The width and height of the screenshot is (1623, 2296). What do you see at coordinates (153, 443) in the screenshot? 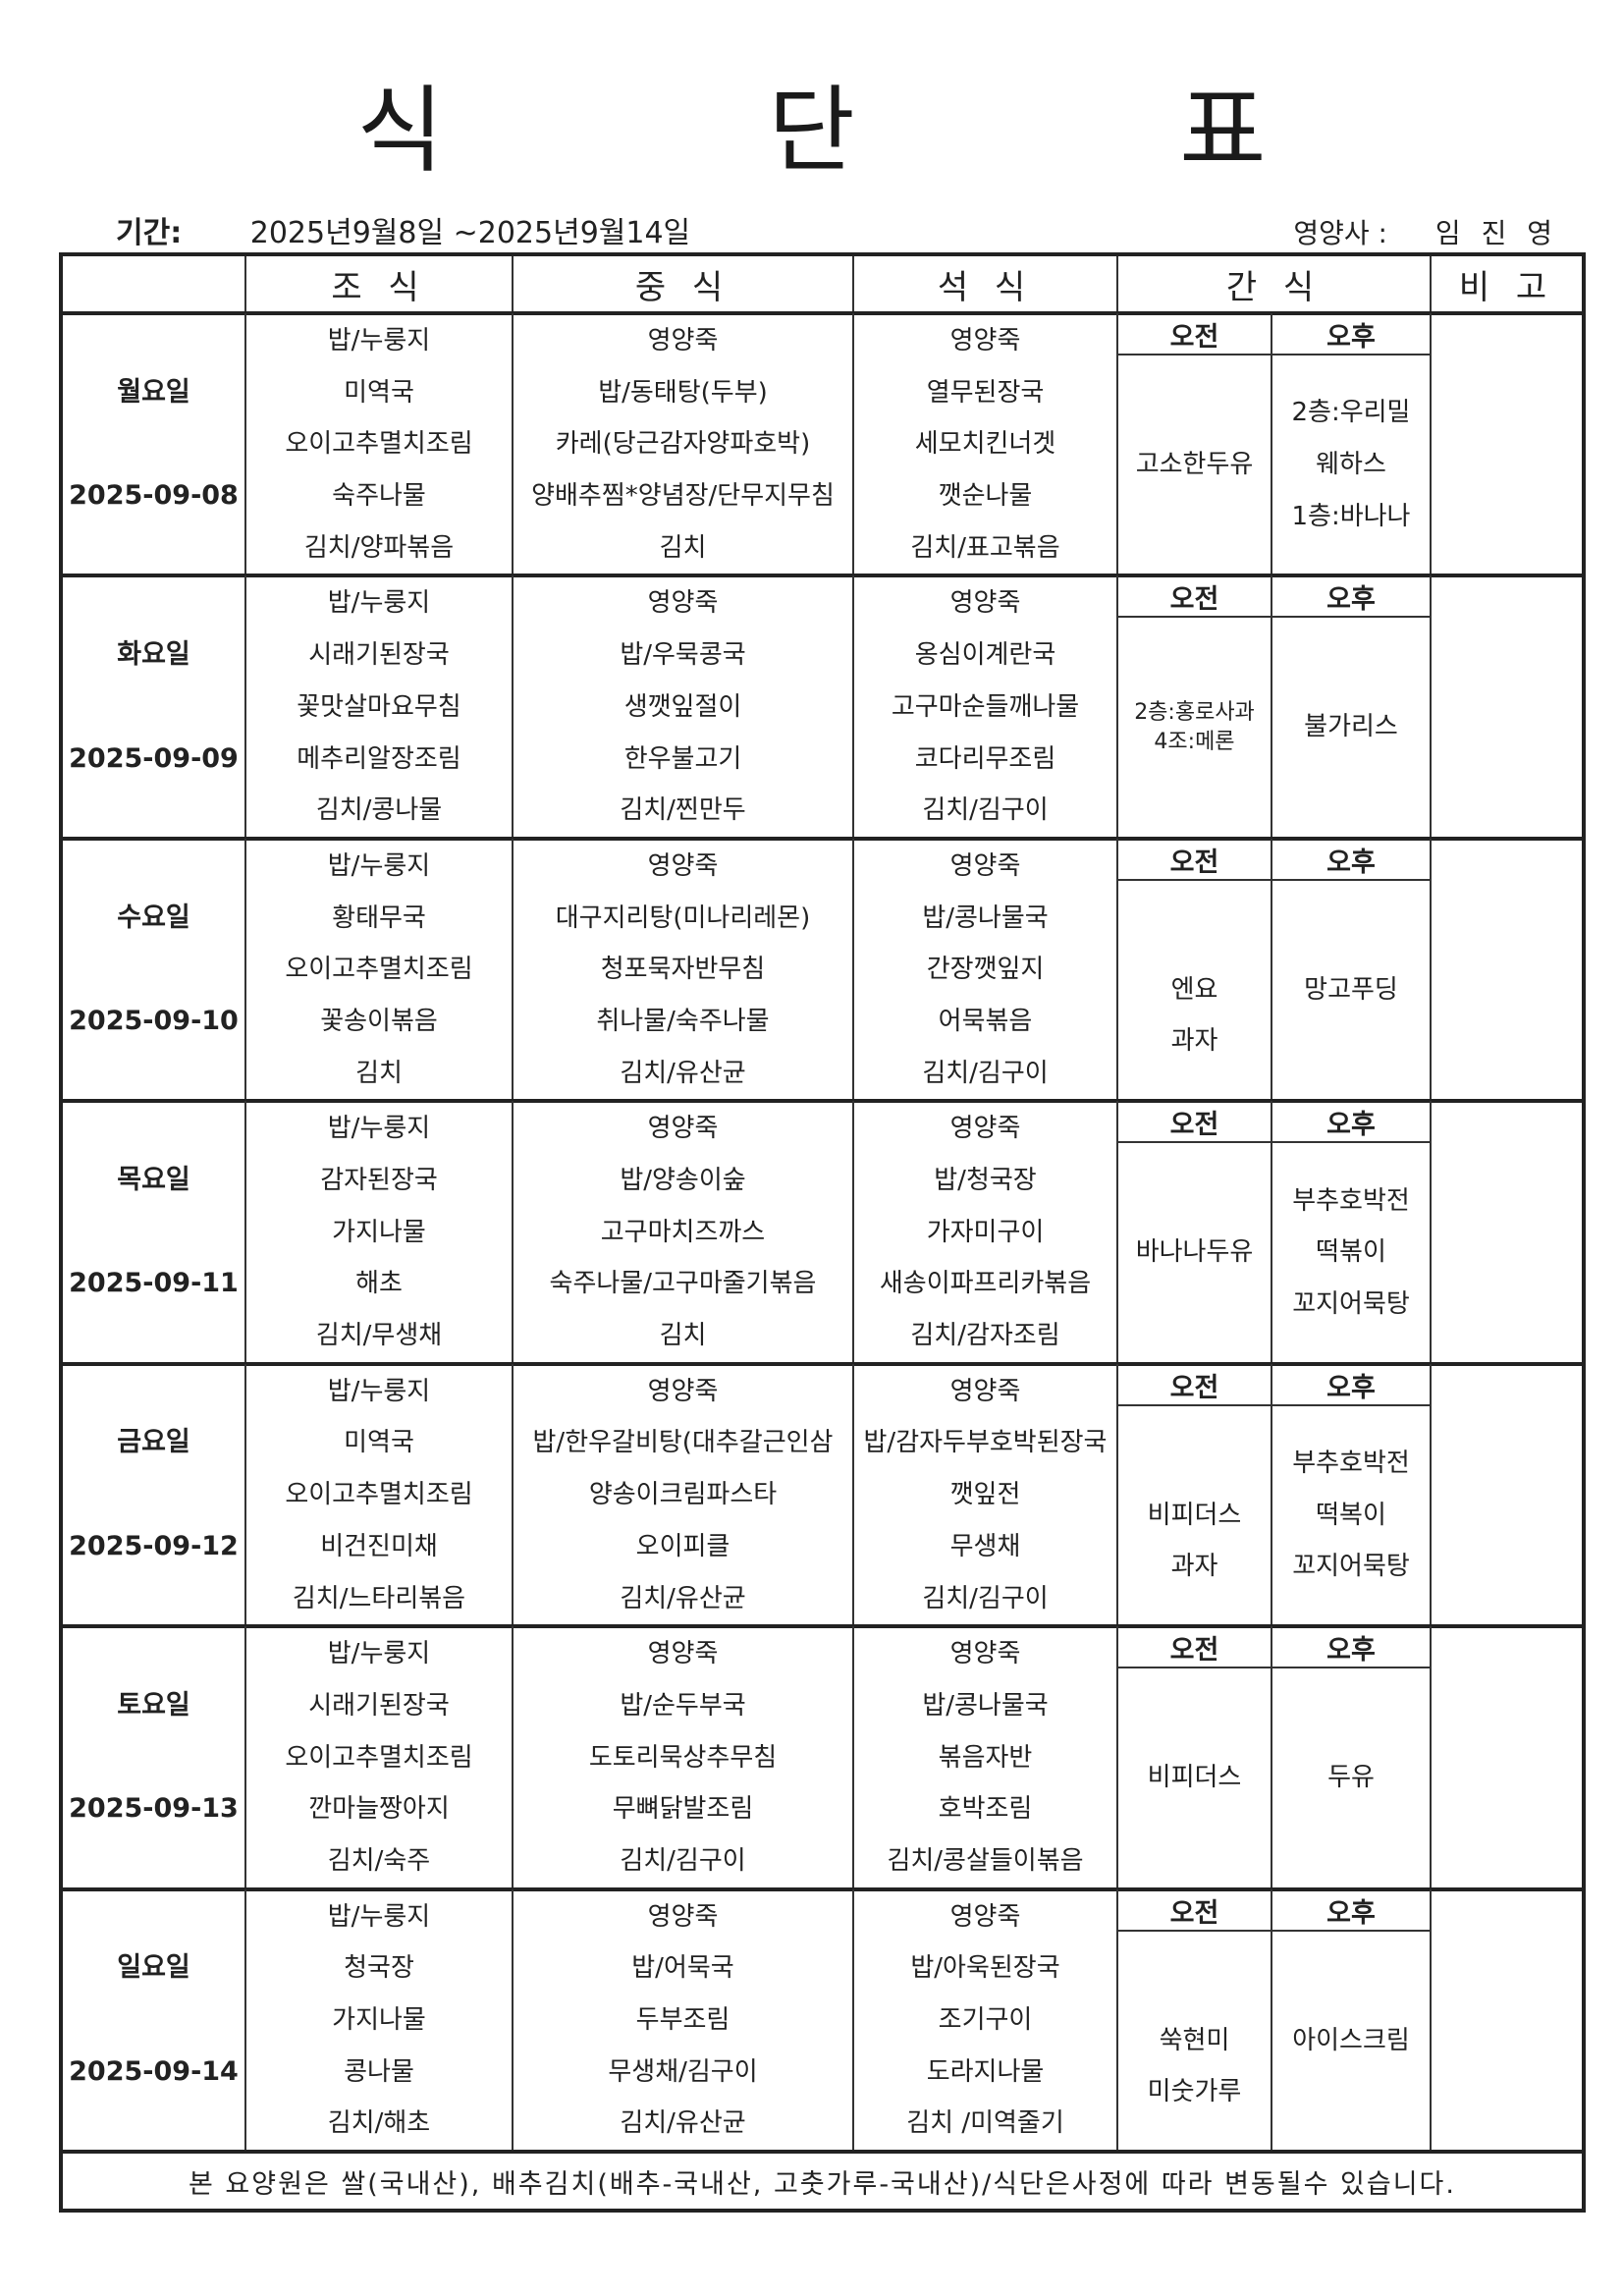
I see `day-cell: 월요일 2025-09-08` at bounding box center [153, 443].